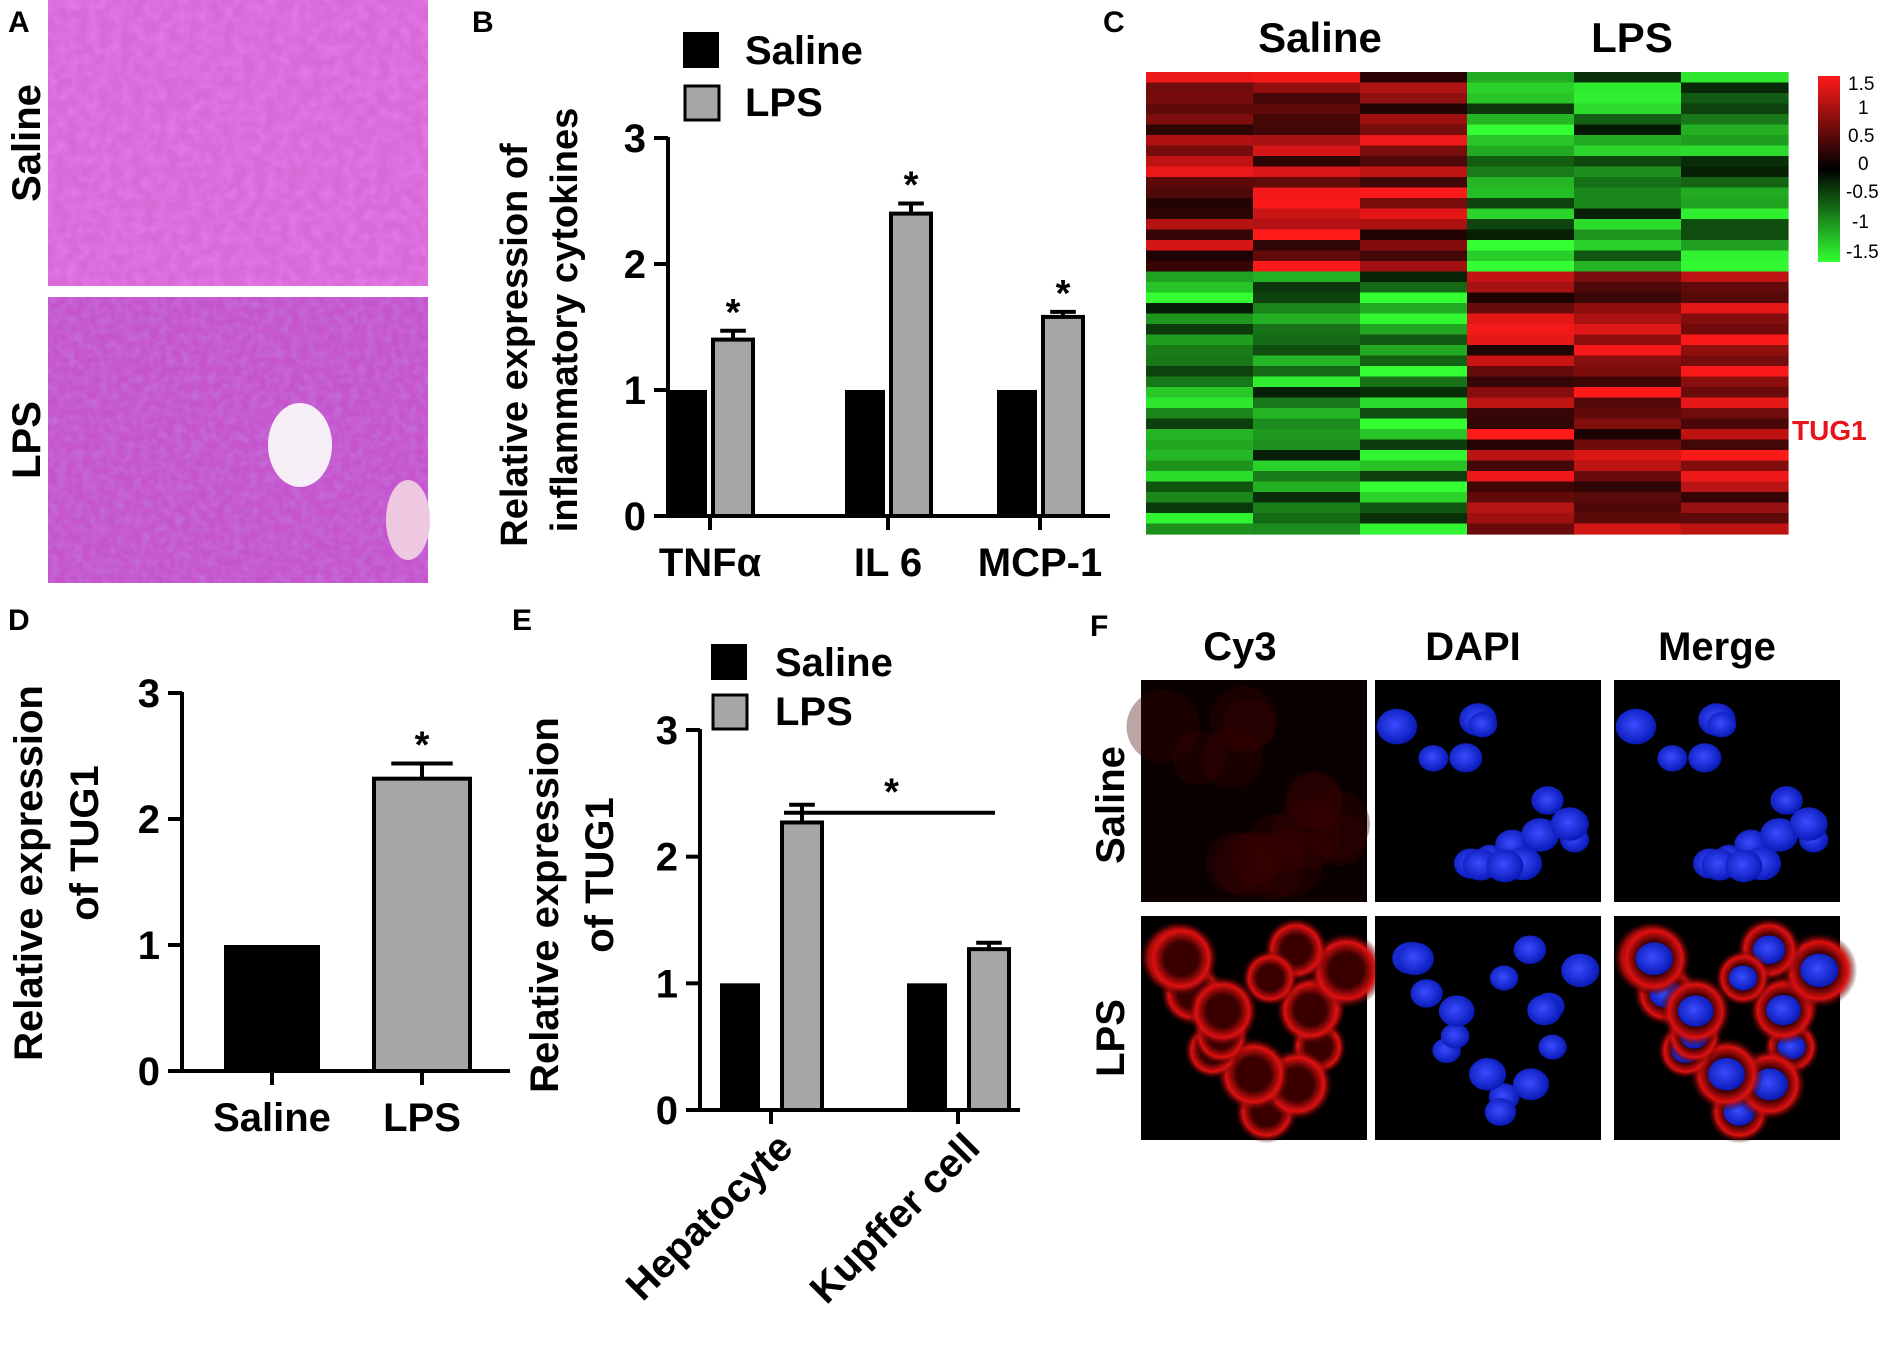  Describe the element at coordinates (814, 712) in the screenshot. I see `legend-label-lps: LPS` at that location.